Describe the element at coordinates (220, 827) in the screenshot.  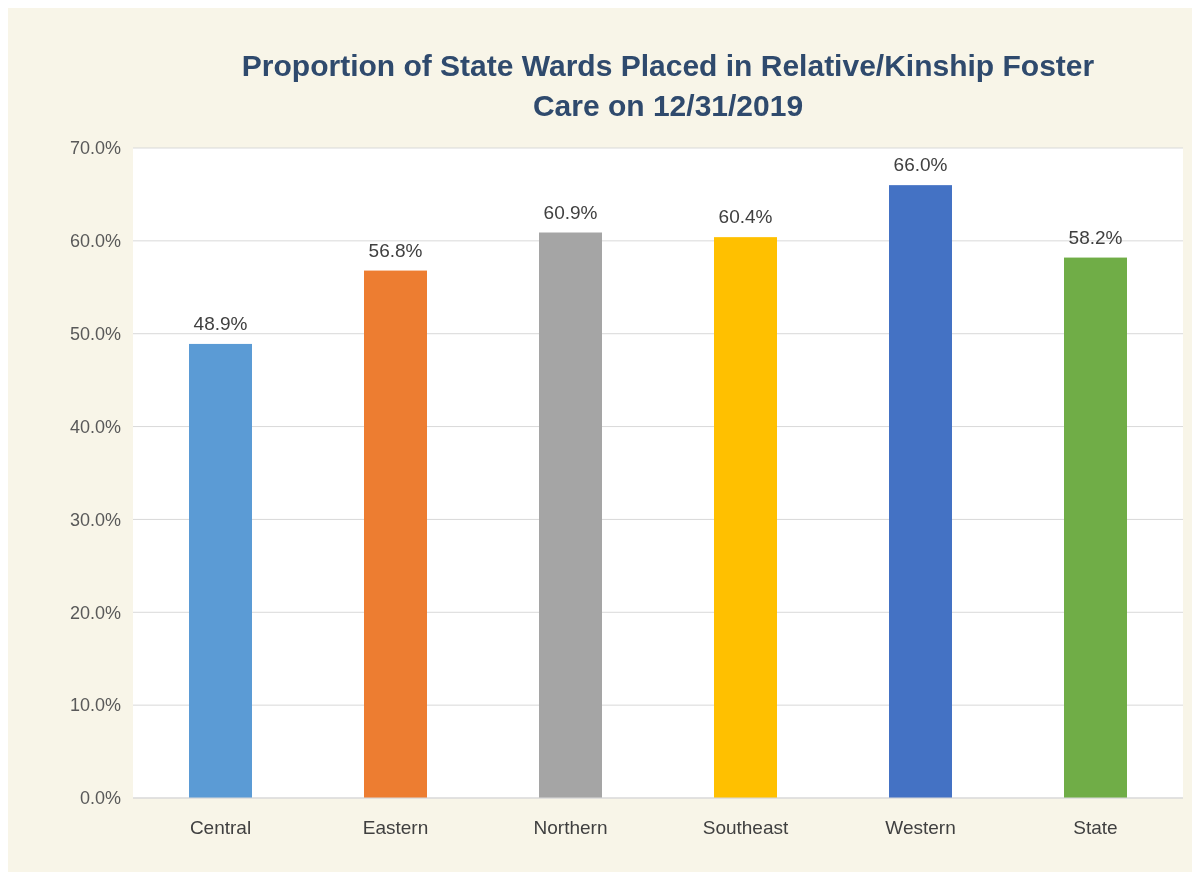
I see `x-tick-label: Central` at that location.